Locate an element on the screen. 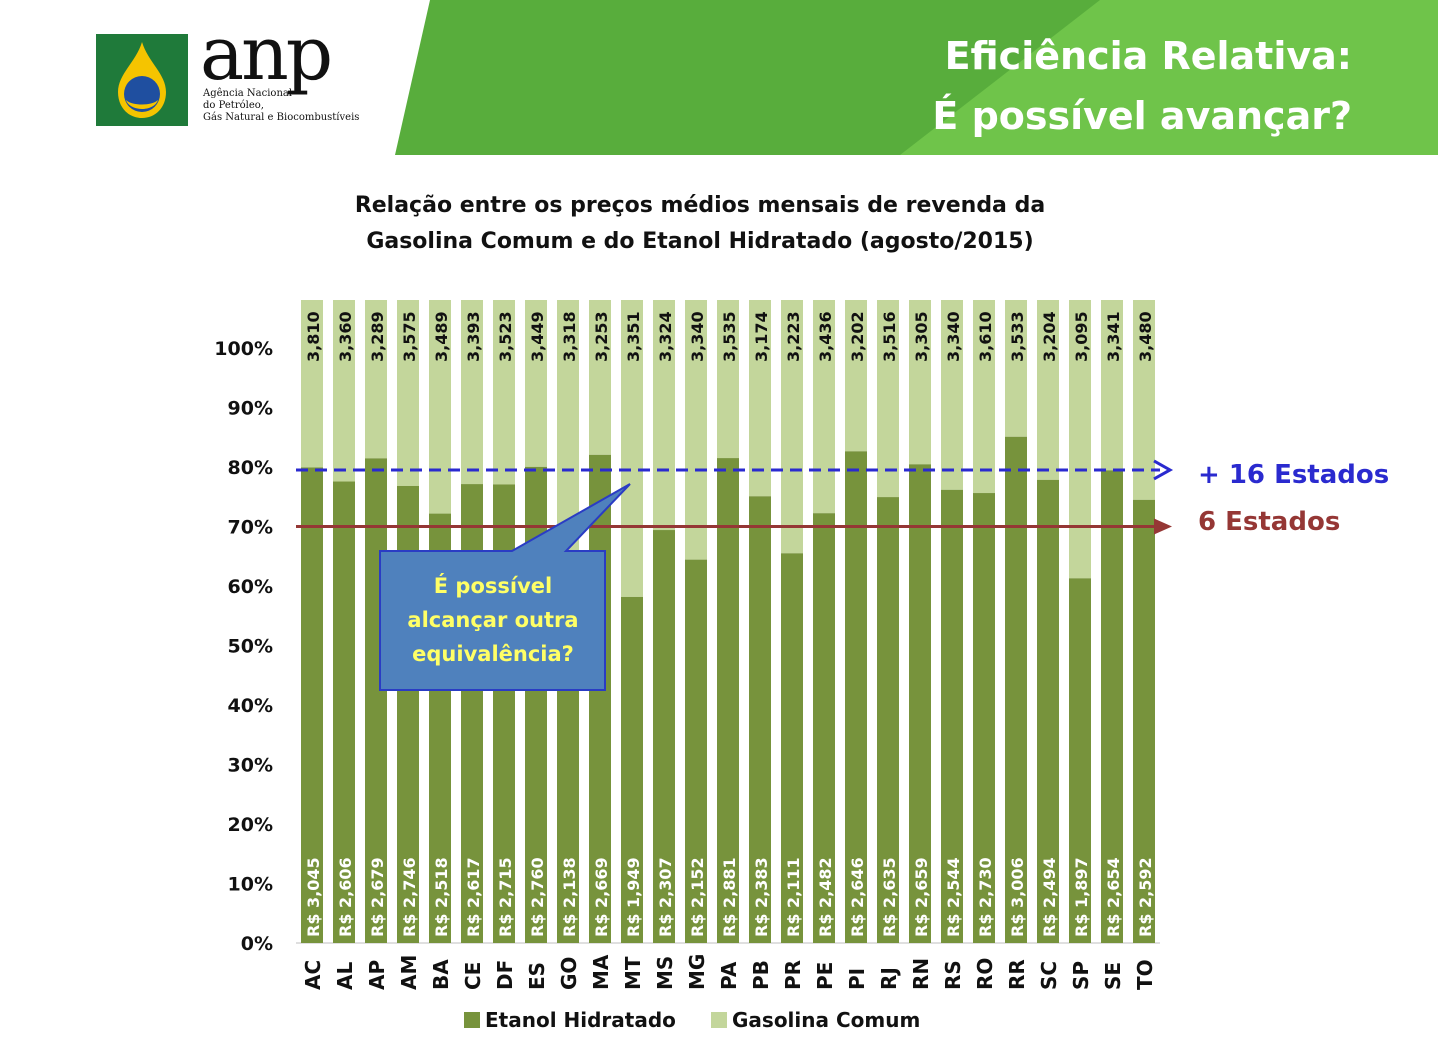 The width and height of the screenshot is (1438, 1043). data-label-gasolina: 3,340 is located at coordinates (697, 336).